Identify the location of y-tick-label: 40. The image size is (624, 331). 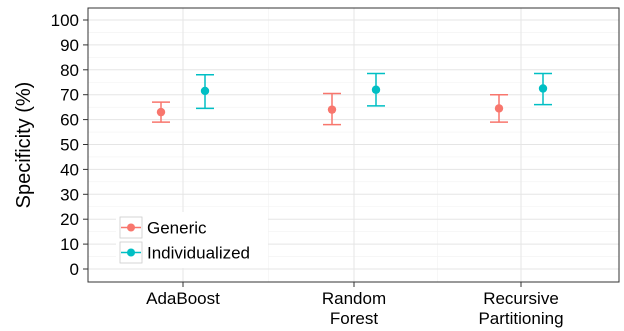
(69, 169).